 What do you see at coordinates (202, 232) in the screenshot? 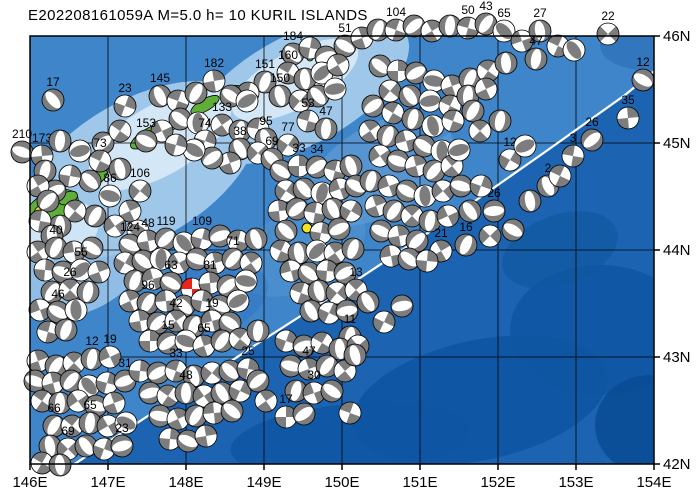
I see `beachball: 109` at bounding box center [202, 232].